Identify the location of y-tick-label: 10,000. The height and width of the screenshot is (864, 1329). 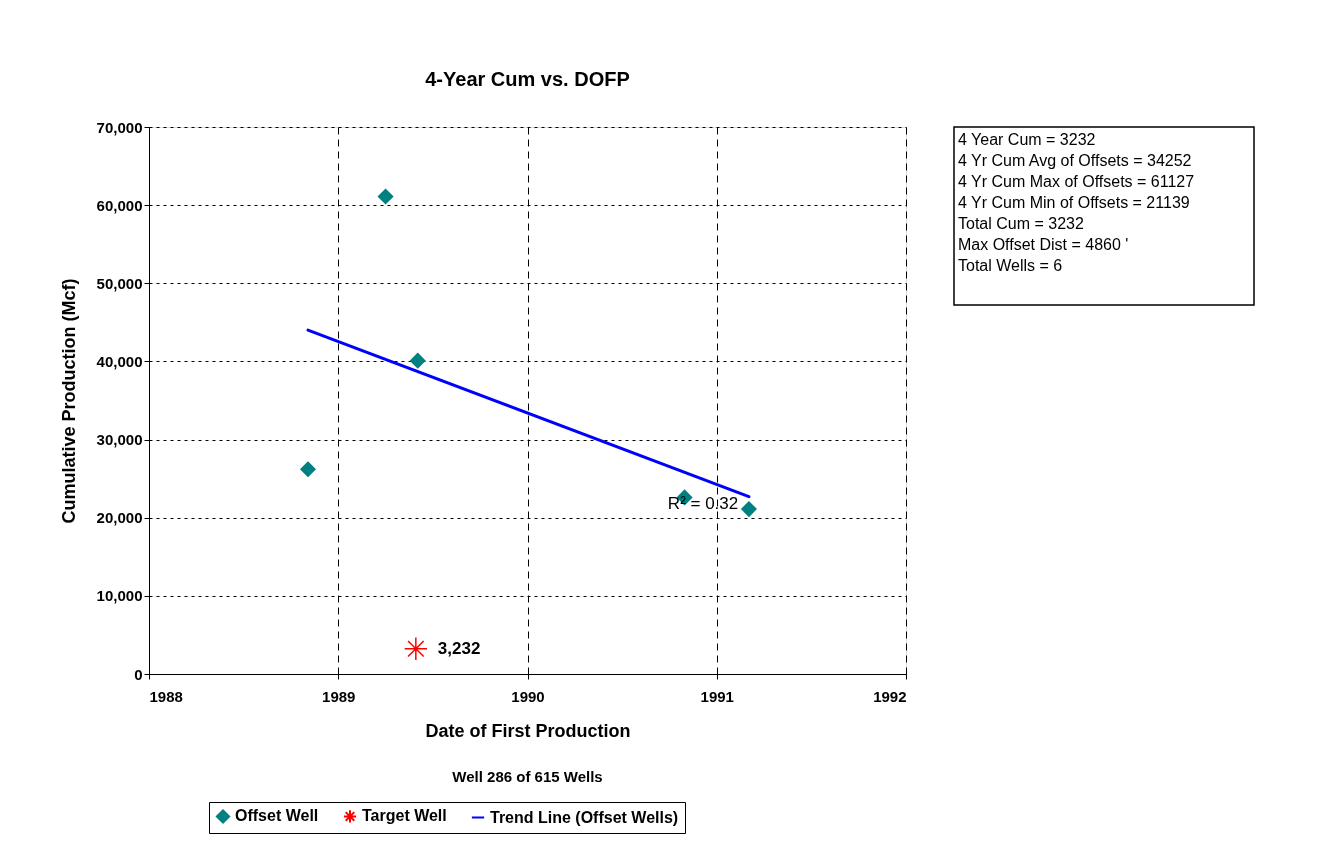
(119, 596).